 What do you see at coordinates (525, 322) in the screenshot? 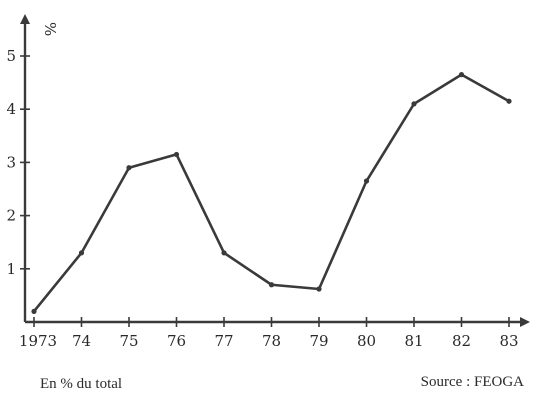
I see `x-axis-arrow` at bounding box center [525, 322].